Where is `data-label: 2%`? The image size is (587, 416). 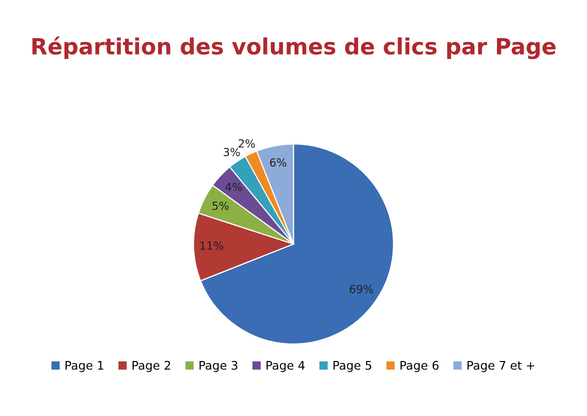
data-label: 2% is located at coordinates (246, 143).